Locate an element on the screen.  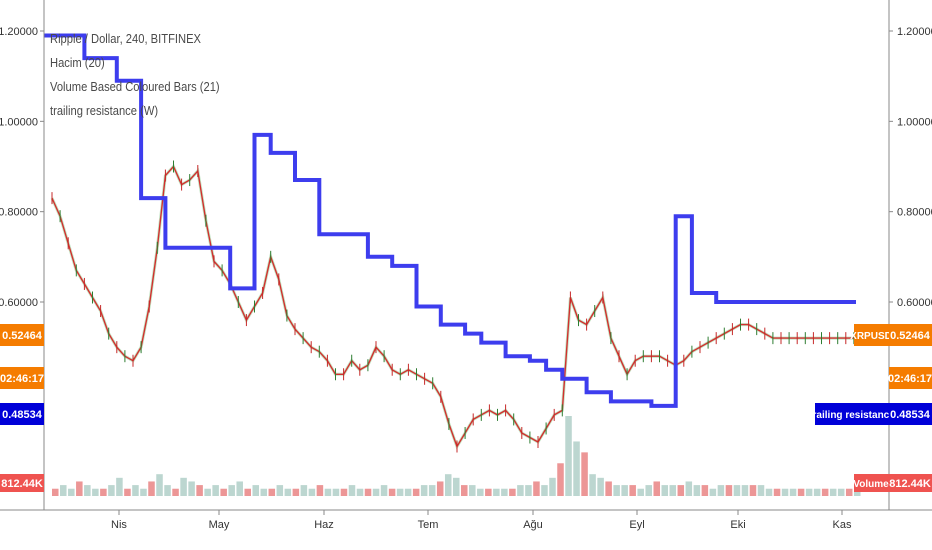
x-tick-label-3: Tem is located at coordinates (428, 525).